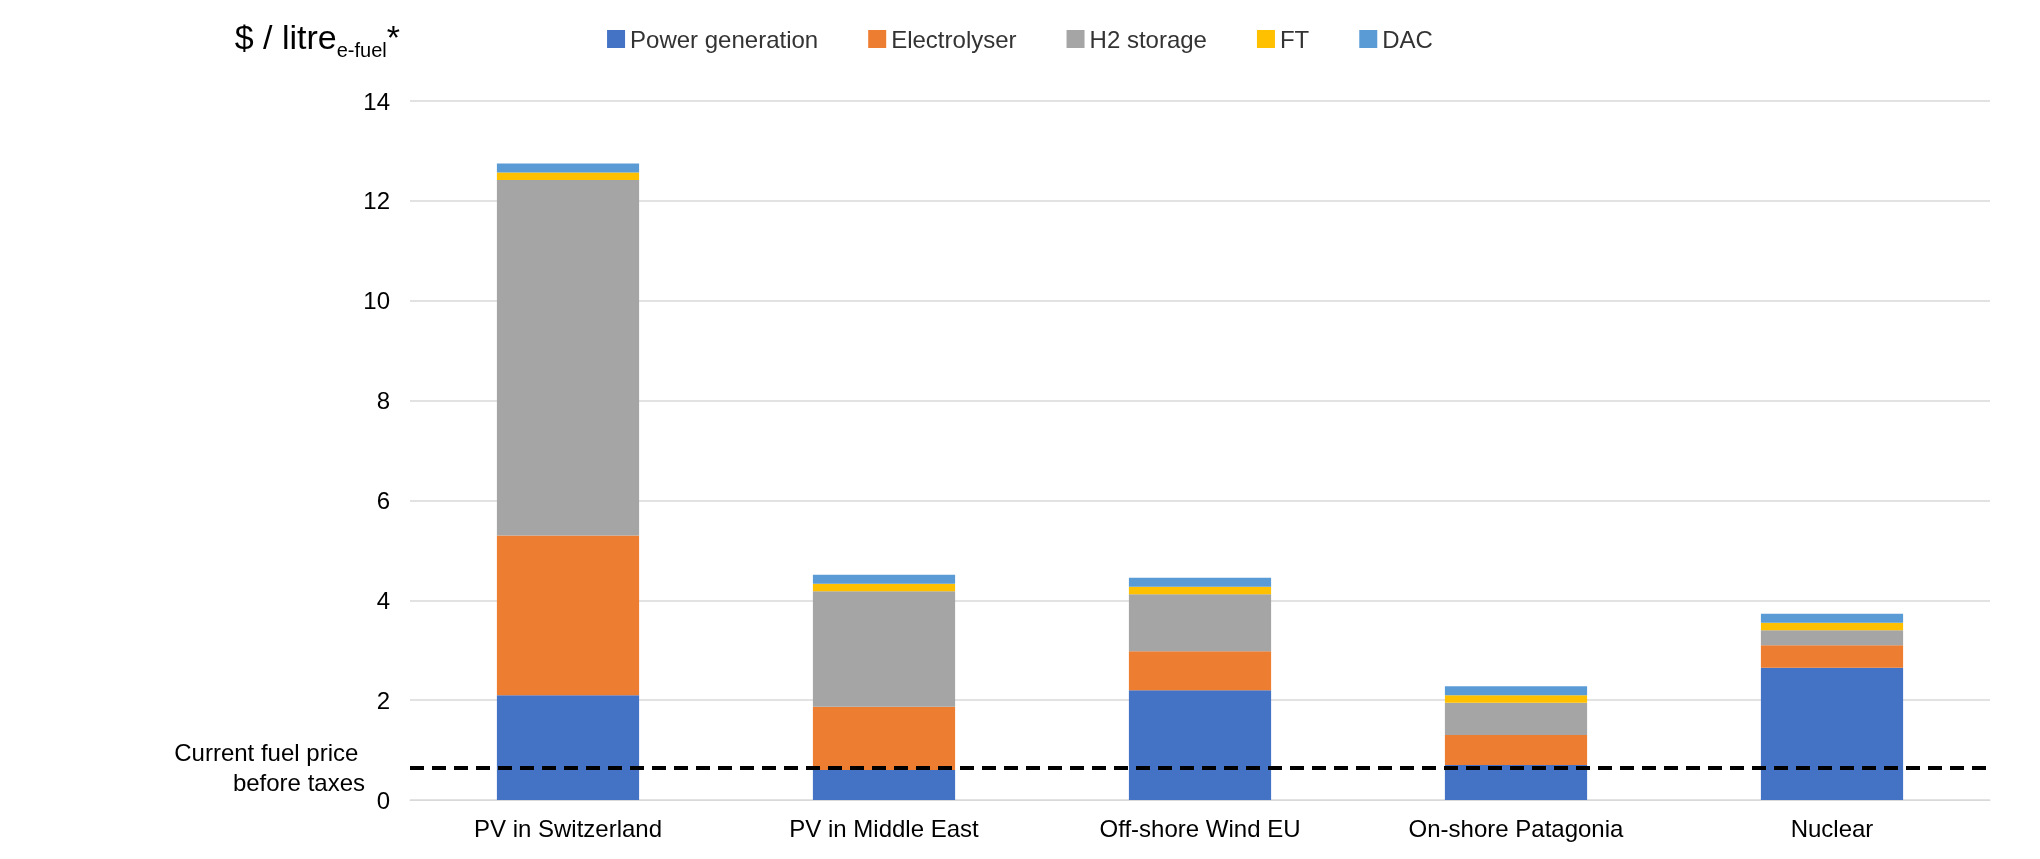  What do you see at coordinates (1516, 828) in the screenshot?
I see `x-tick-label: On-shore Patagonia` at bounding box center [1516, 828].